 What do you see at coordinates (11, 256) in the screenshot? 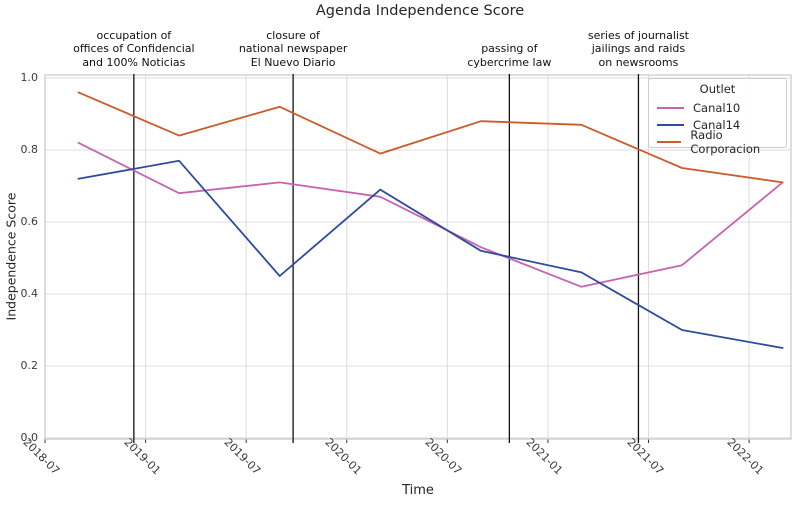
I see `y-axis-label: Independence Score` at bounding box center [11, 256].